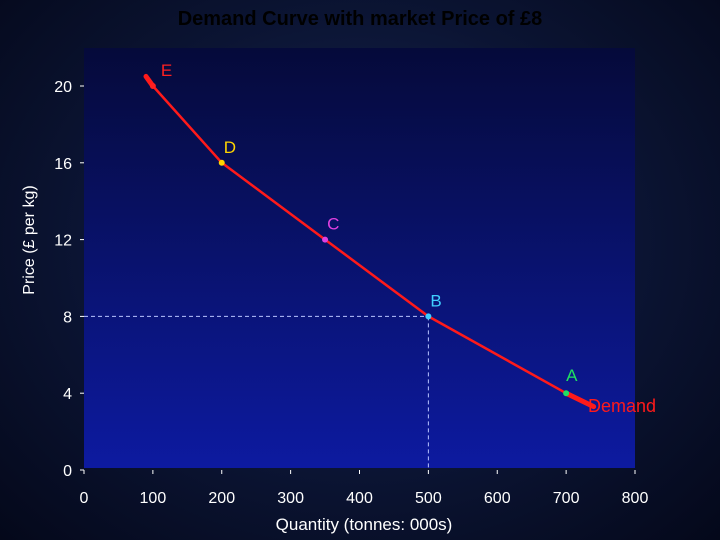 The height and width of the screenshot is (540, 720). I want to click on x-tick-label: 400, so click(359, 498).